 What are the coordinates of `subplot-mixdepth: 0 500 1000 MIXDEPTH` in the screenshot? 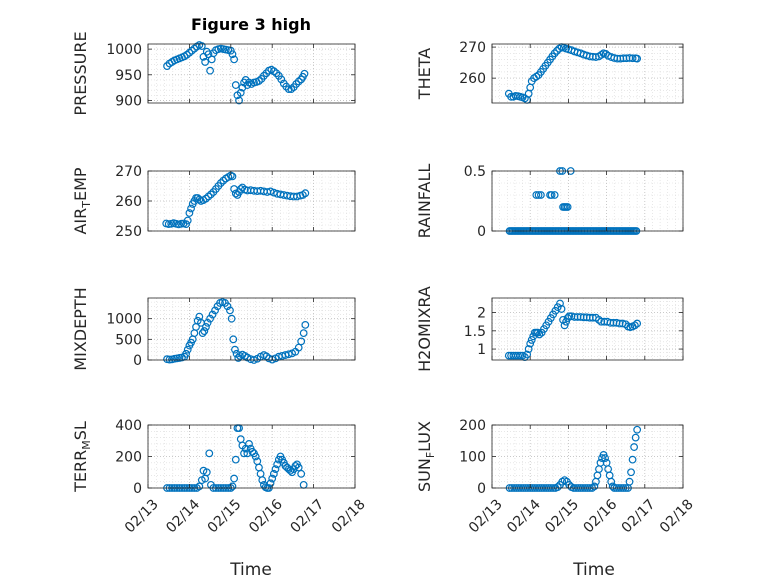 It's located at (213, 329).